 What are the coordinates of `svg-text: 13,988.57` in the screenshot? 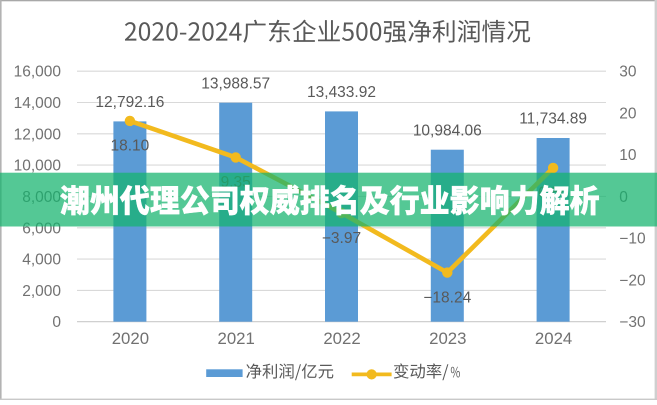 It's located at (235, 83).